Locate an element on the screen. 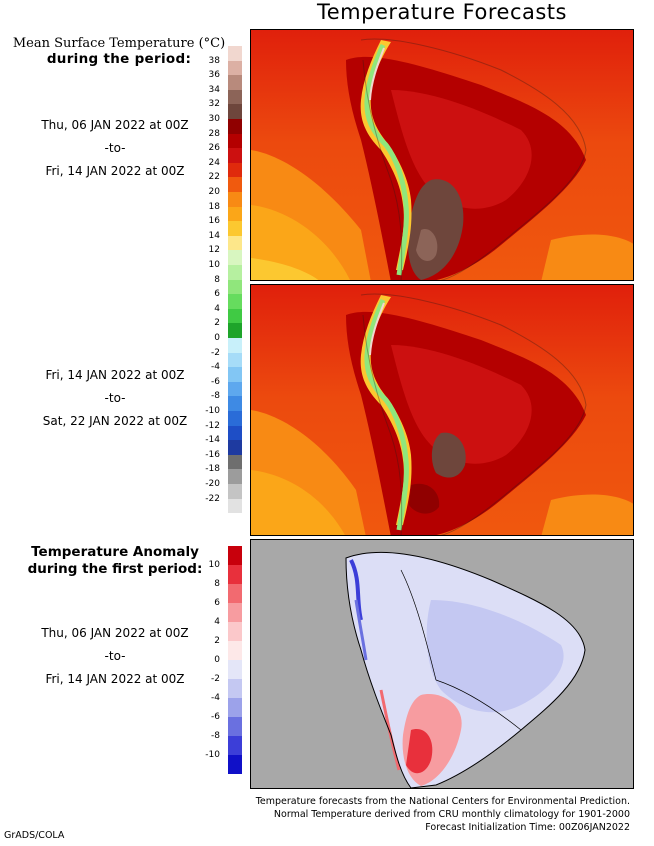  temp-colorbar-label: -18 is located at coordinates (212, 469).